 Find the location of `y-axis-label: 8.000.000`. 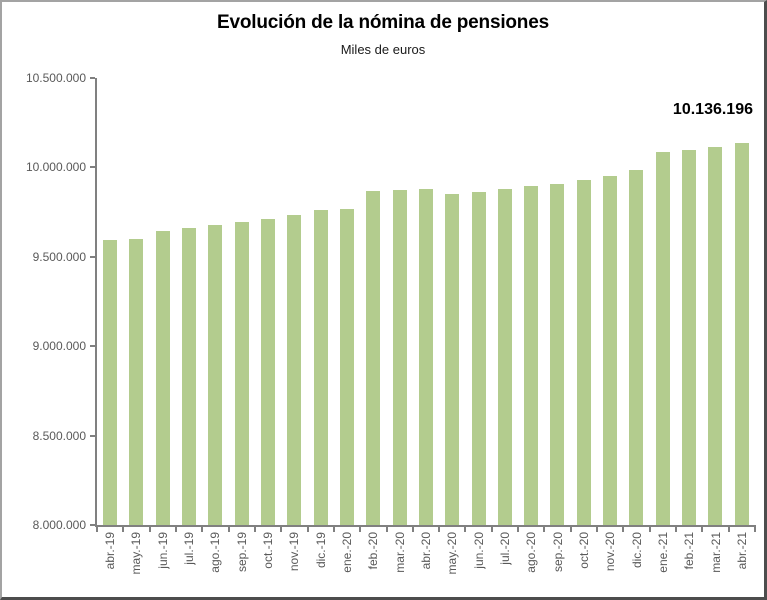

y-axis-label: 8.000.000 is located at coordinates (59, 525).